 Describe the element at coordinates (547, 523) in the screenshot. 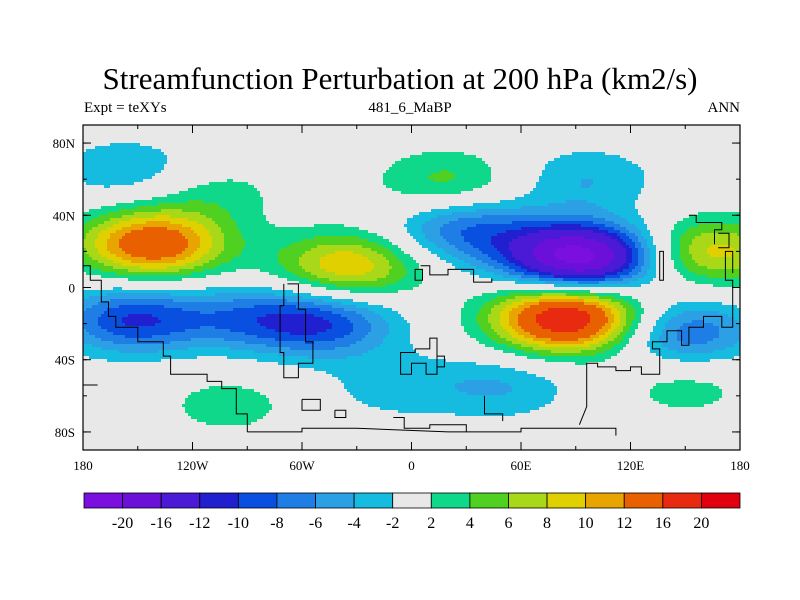

I see `colorbar-label: 8` at that location.